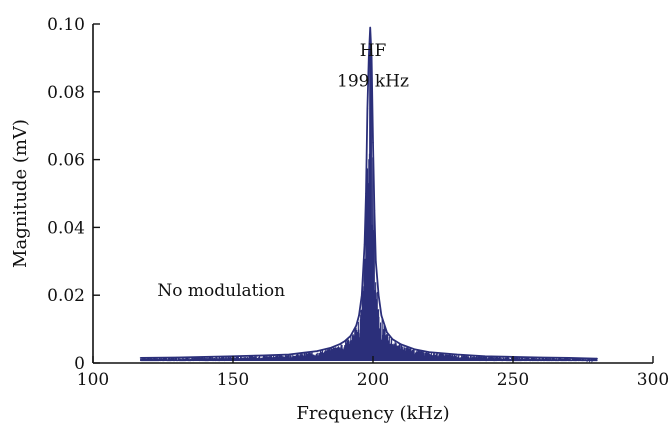 This screenshot has height=423, width=672. What do you see at coordinates (221, 291) in the screenshot?
I see `annotation-label: No modulation` at bounding box center [221, 291].